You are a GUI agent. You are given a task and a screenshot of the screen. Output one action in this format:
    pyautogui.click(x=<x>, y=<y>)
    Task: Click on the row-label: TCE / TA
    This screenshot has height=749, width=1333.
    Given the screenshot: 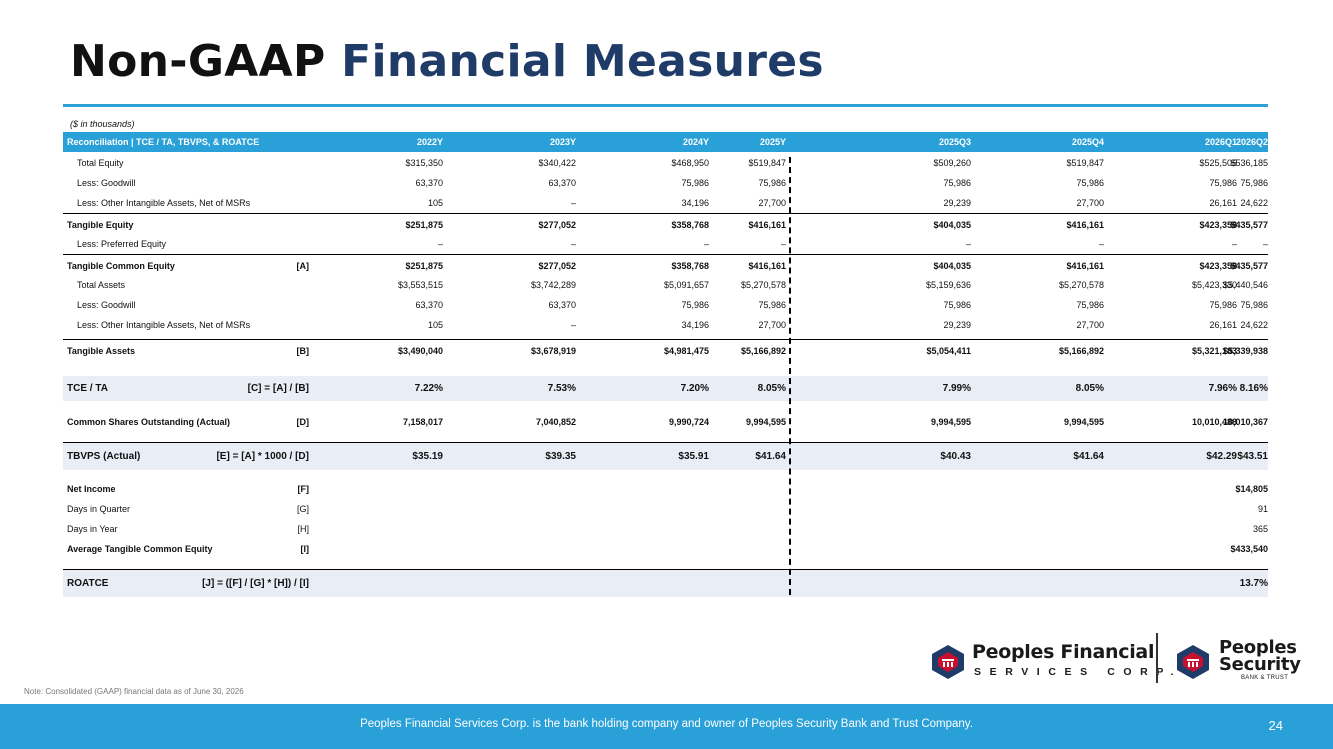 What is the action you would take?
    pyautogui.click(x=87, y=388)
    